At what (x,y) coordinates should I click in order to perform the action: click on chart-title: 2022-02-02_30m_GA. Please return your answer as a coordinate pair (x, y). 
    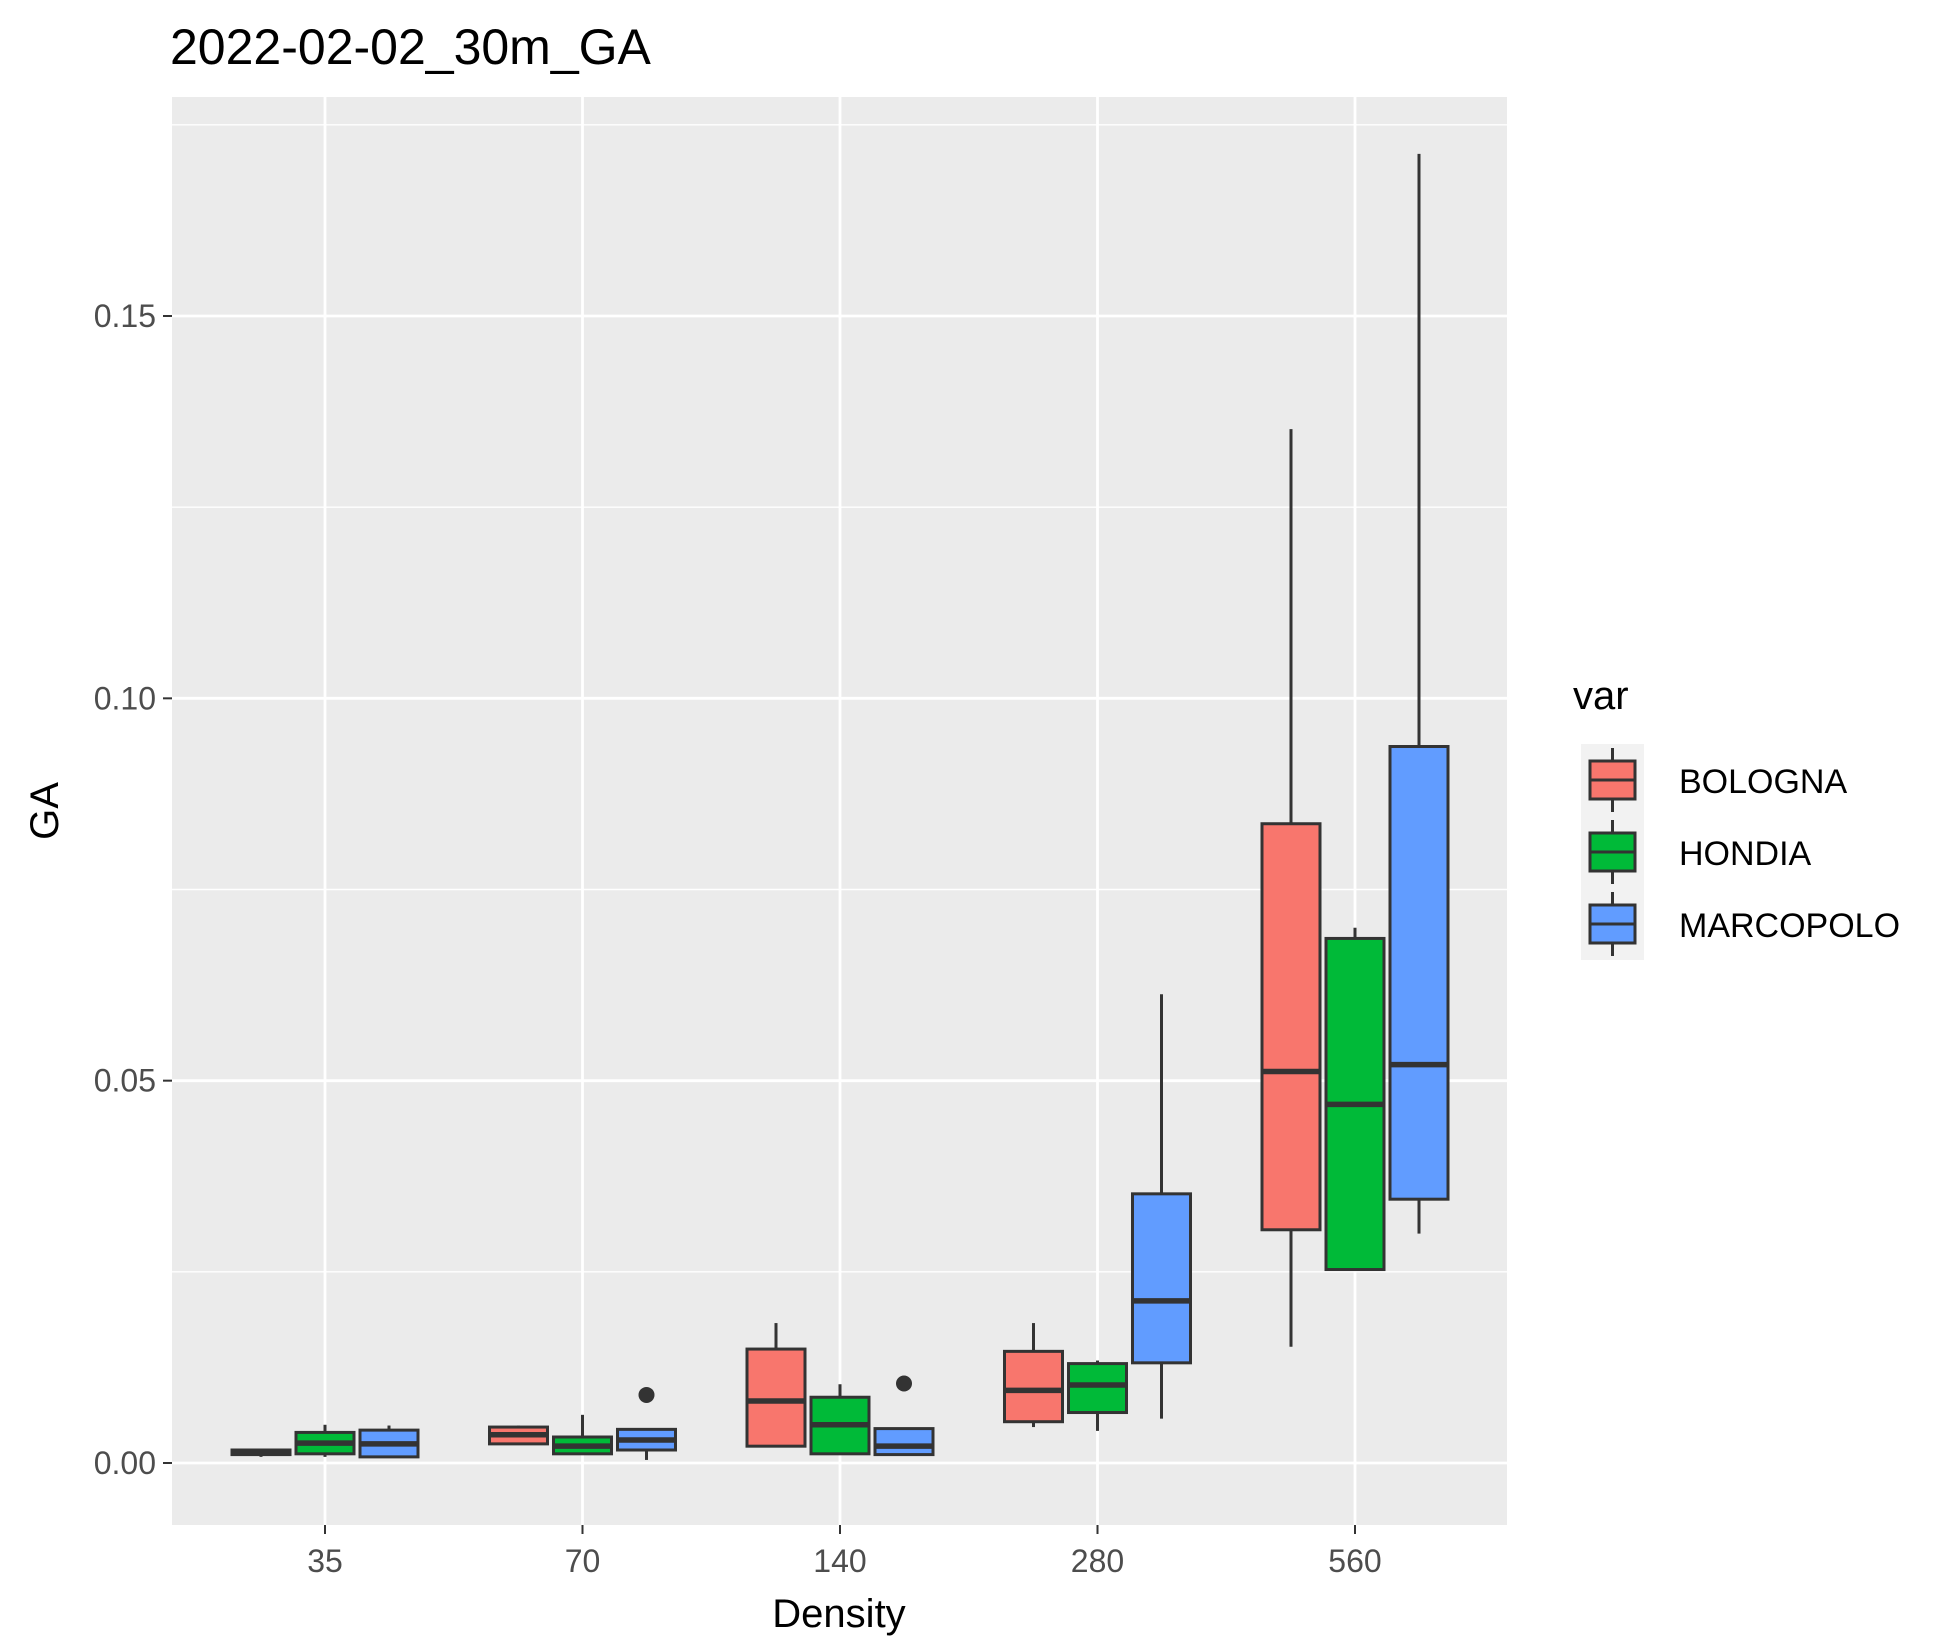
    Looking at the image, I should click on (411, 47).